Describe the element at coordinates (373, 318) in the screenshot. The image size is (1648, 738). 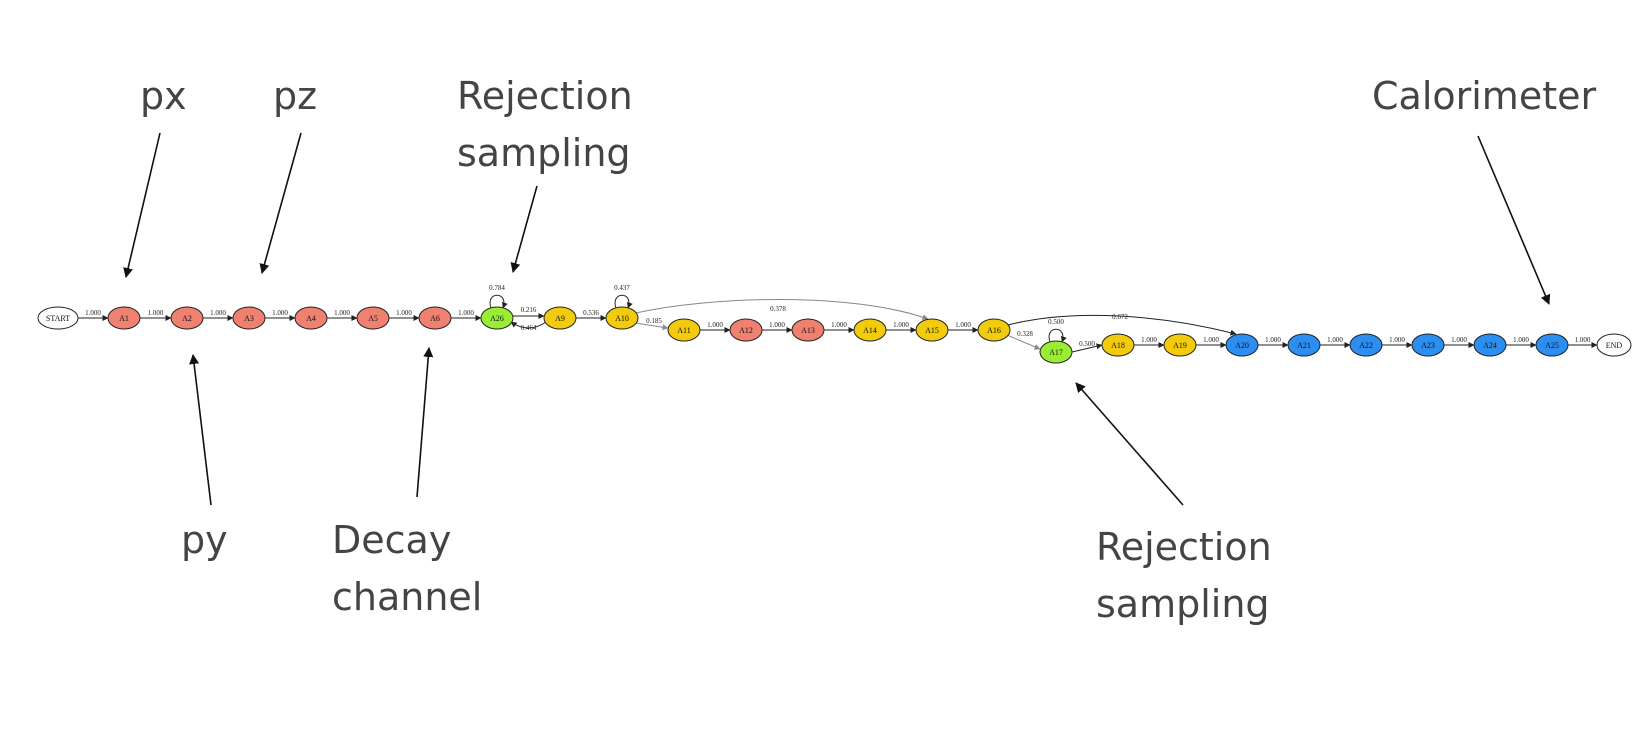
I see `node-shape-a5` at that location.